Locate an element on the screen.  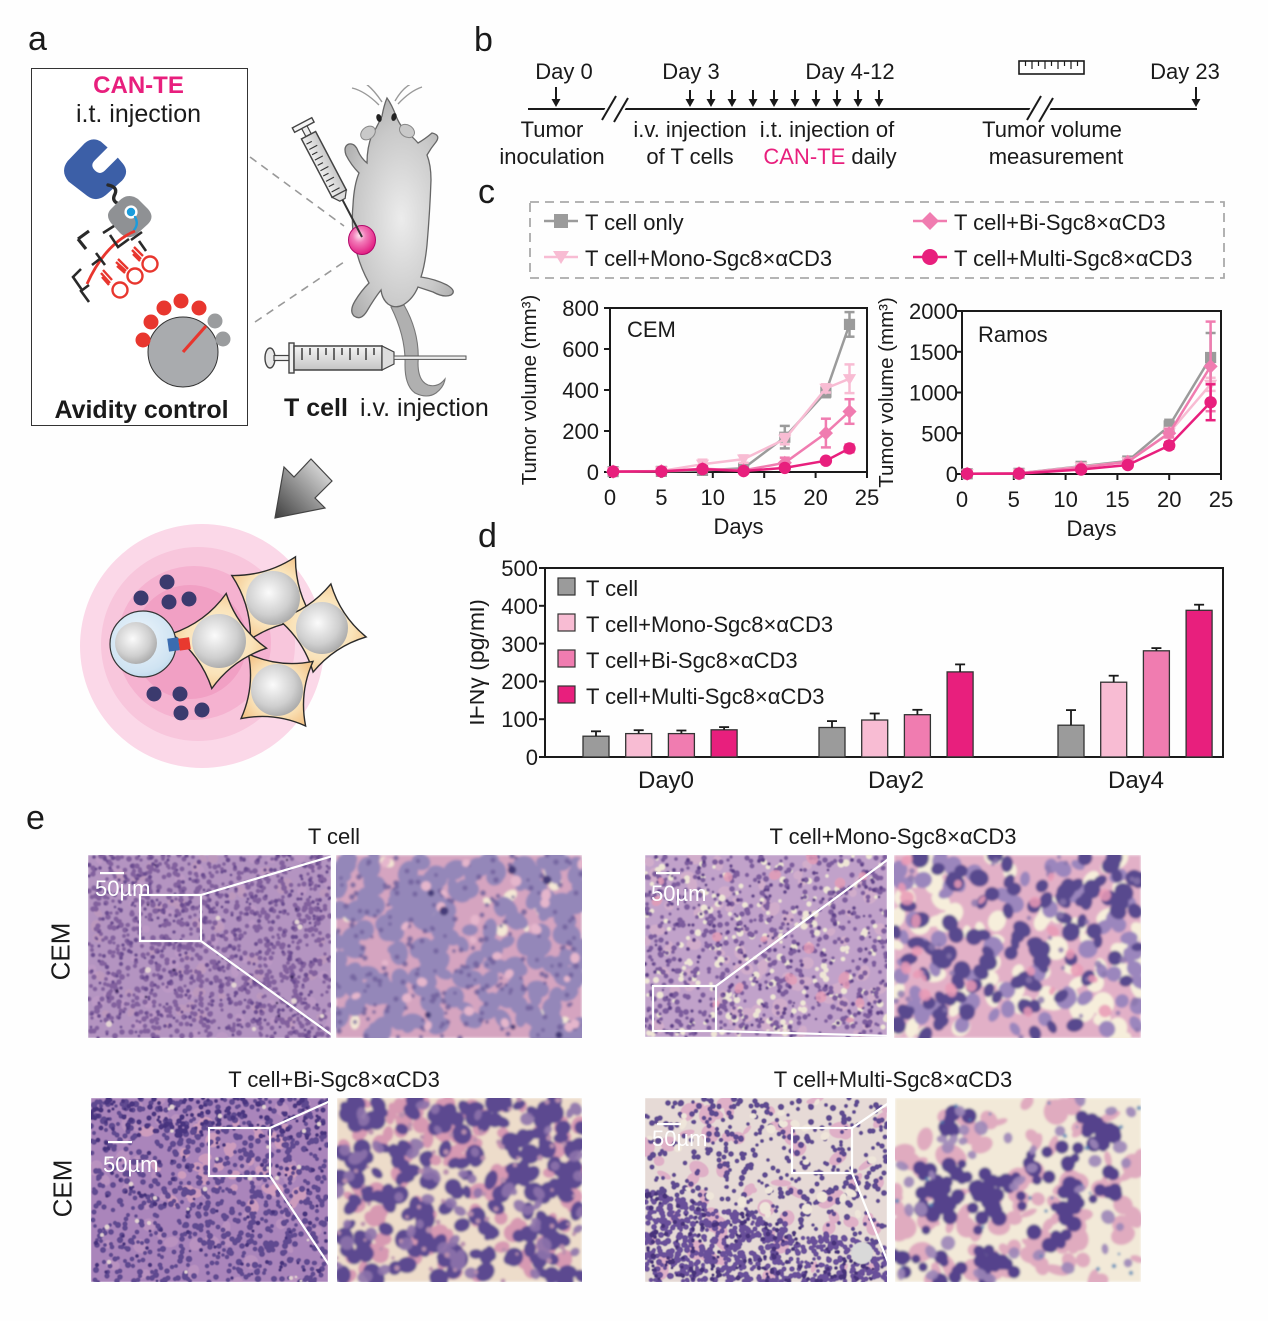
svg-text: 1000 is located at coordinates (933, 393).